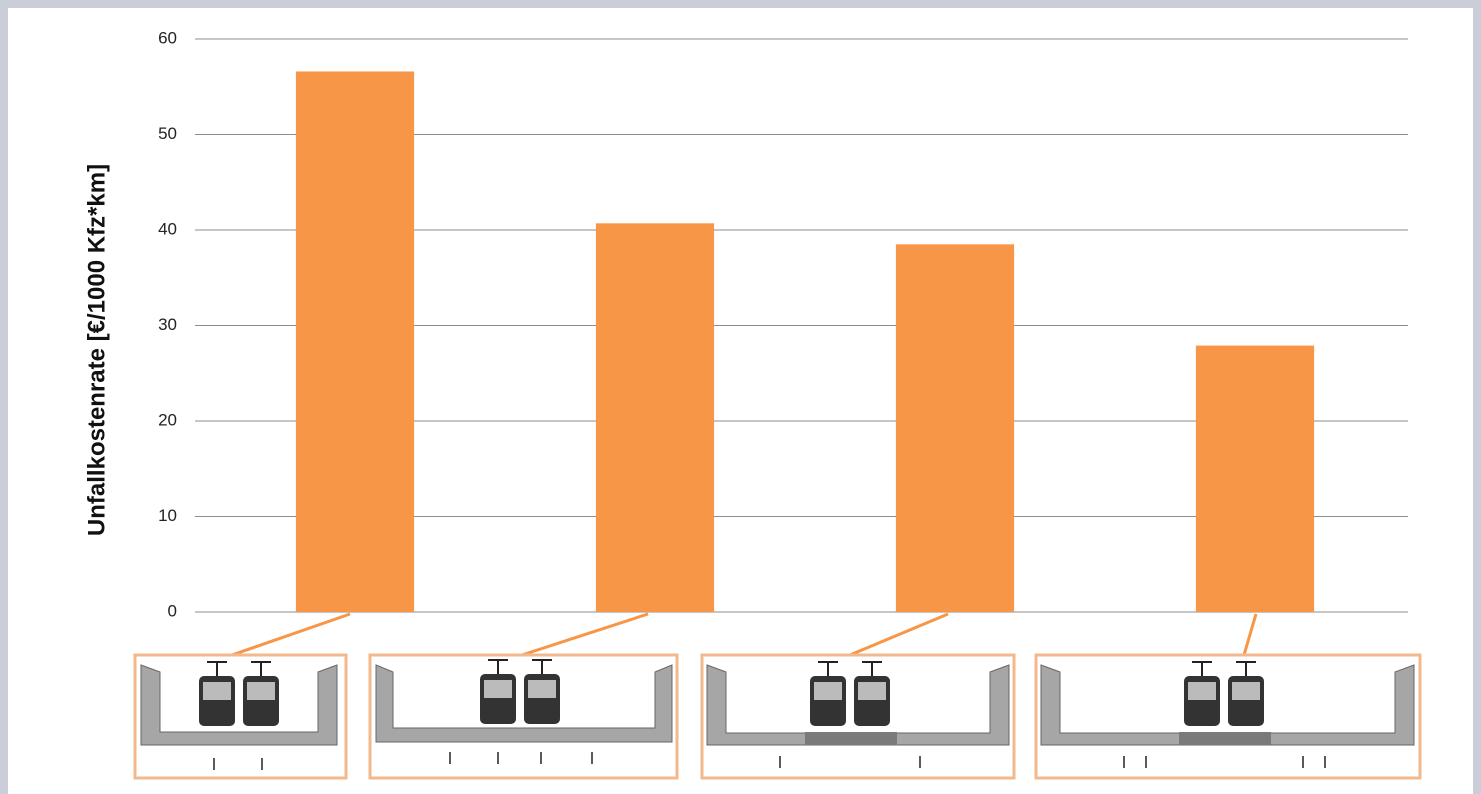  I want to click on y-tick-label: 0, so click(172, 610).